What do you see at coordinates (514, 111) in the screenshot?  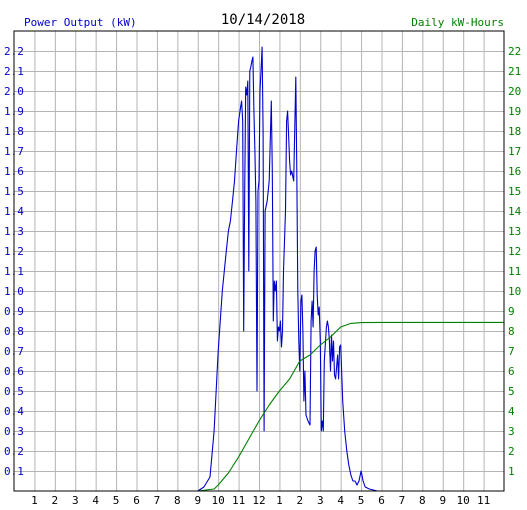 I see `right-tick-label: 19` at bounding box center [514, 111].